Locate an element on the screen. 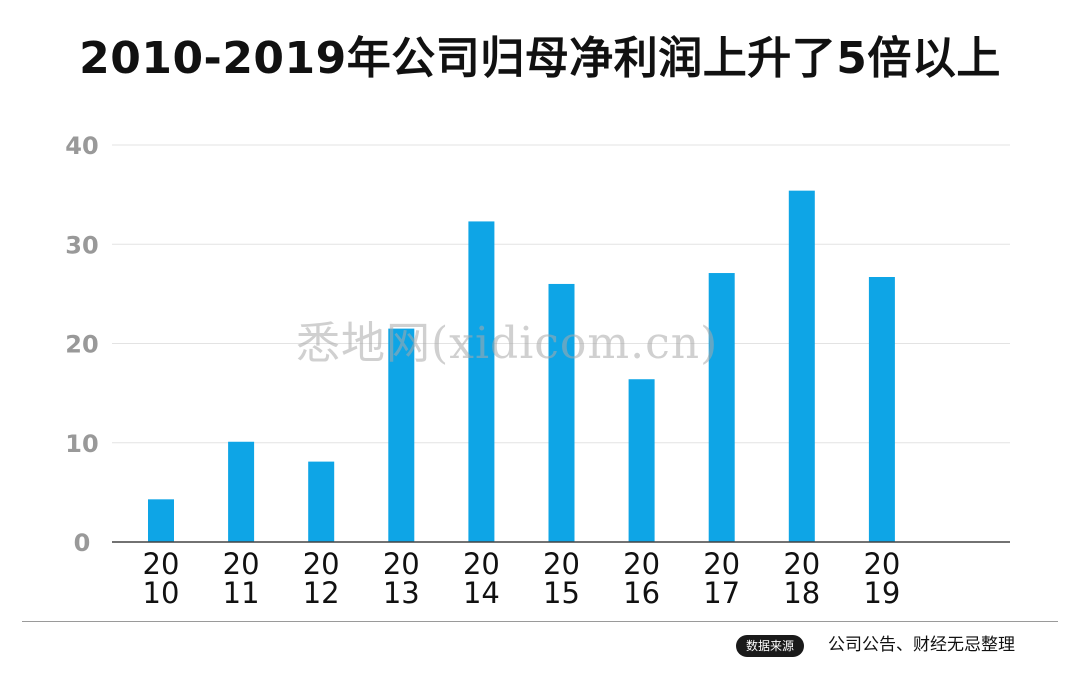 The image size is (1080, 687). x-tick-label: 13 is located at coordinates (401, 593).